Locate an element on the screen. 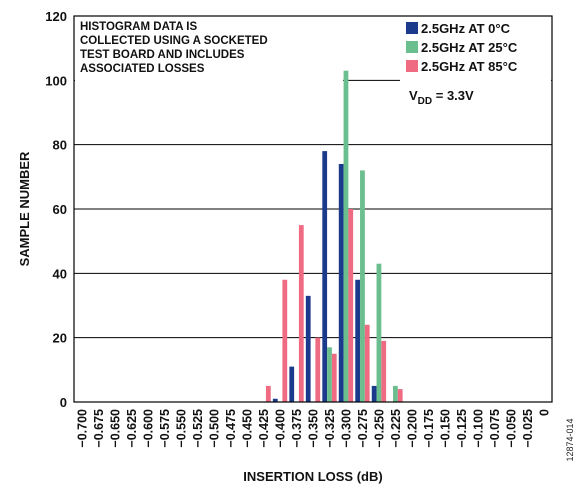  x-tick-label-6: −0.550 is located at coordinates (182, 428).